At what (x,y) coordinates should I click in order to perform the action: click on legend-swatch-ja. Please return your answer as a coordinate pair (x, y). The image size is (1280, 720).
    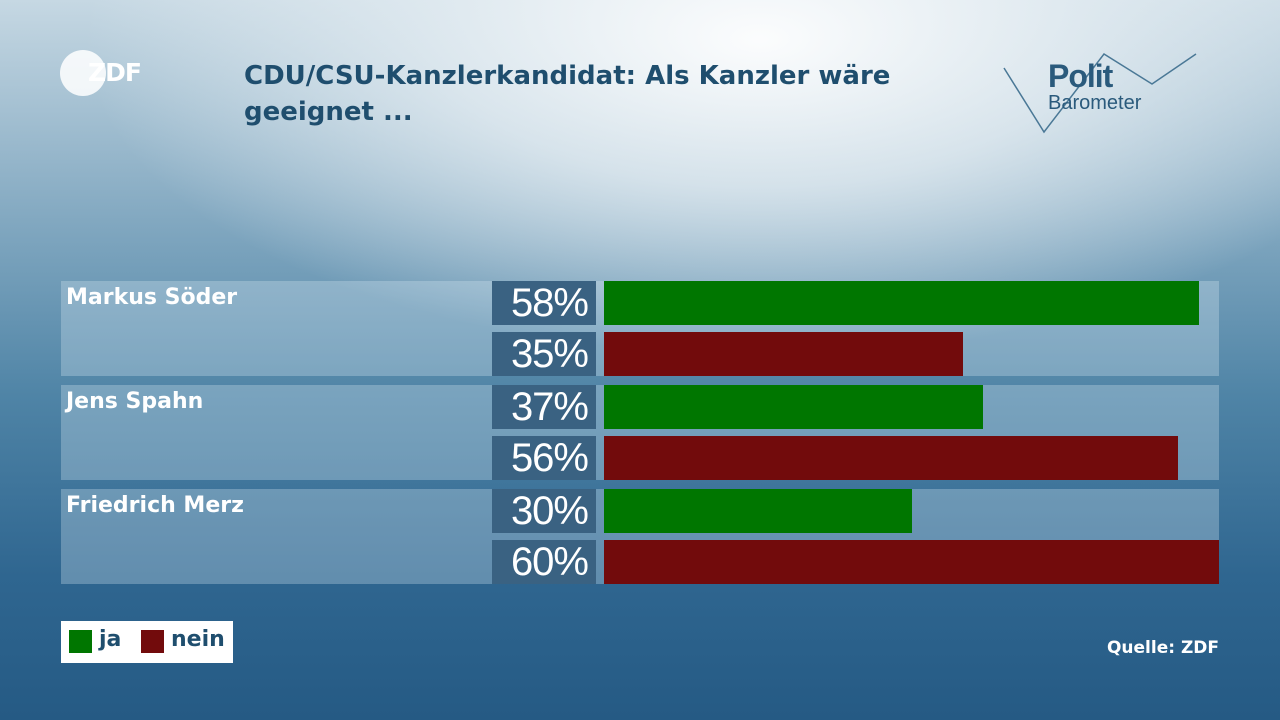
    Looking at the image, I should click on (80, 641).